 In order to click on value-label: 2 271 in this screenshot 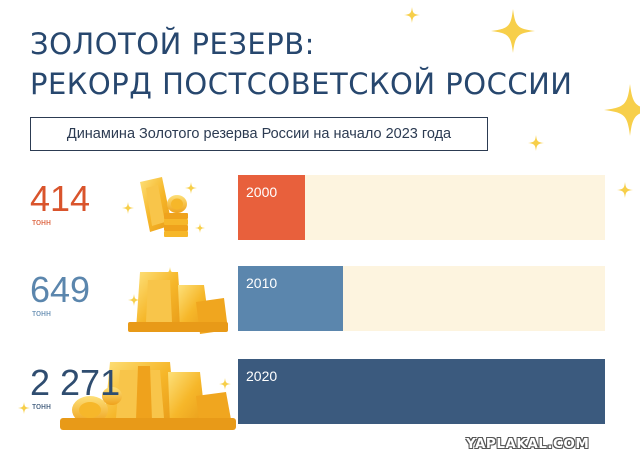, I will do `click(75, 382)`.